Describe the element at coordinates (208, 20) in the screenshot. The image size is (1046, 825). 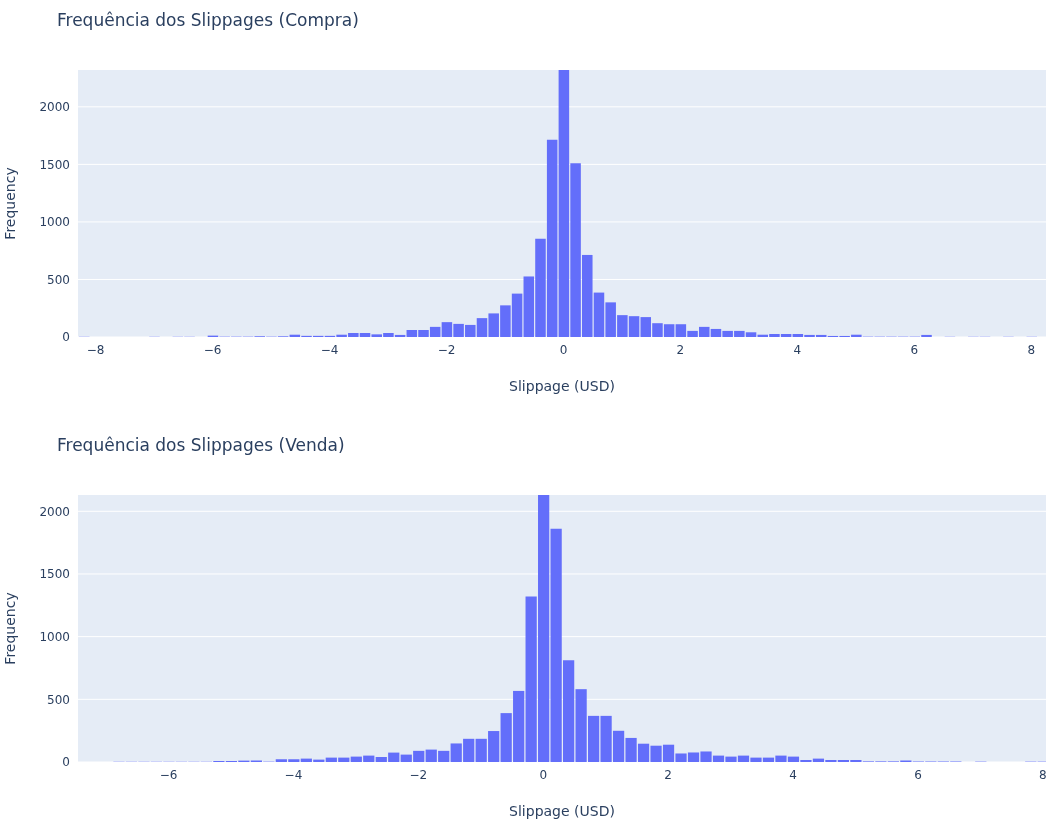
I see `chart-title: Frequência dos Slippages (Compra)` at that location.